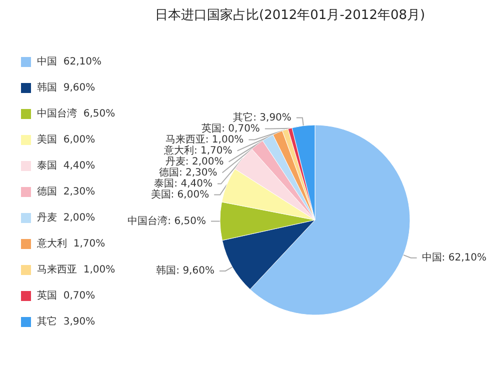 The image size is (500, 372). Describe the element at coordinates (66, 192) in the screenshot. I see `legend-label: 德国 2,30%` at that location.